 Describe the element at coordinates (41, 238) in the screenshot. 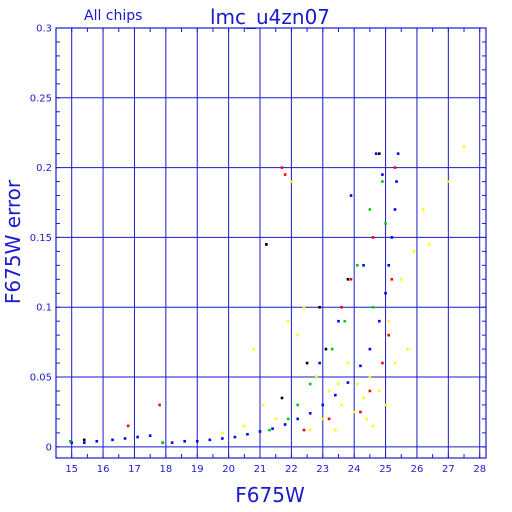

I see `y-tick-label: 0.15` at that location.